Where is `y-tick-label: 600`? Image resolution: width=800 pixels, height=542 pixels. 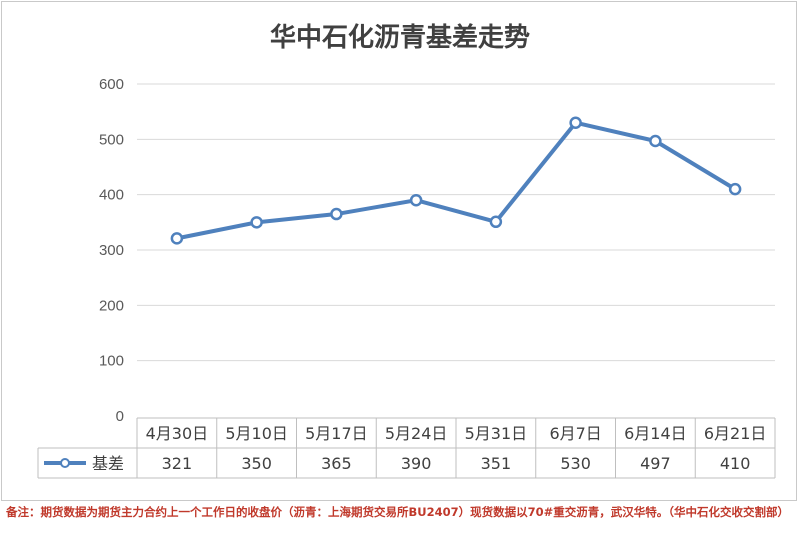 y-tick-label: 600 is located at coordinates (111, 84).